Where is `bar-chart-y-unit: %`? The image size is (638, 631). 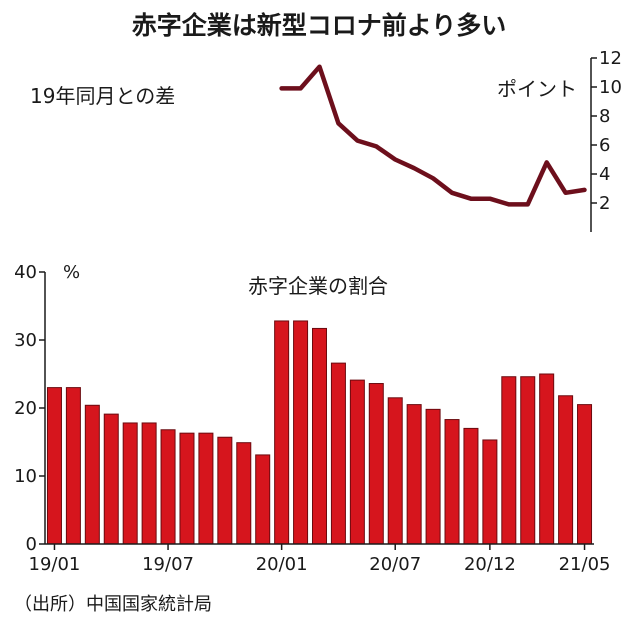
bar-chart-y-unit: % is located at coordinates (71, 272).